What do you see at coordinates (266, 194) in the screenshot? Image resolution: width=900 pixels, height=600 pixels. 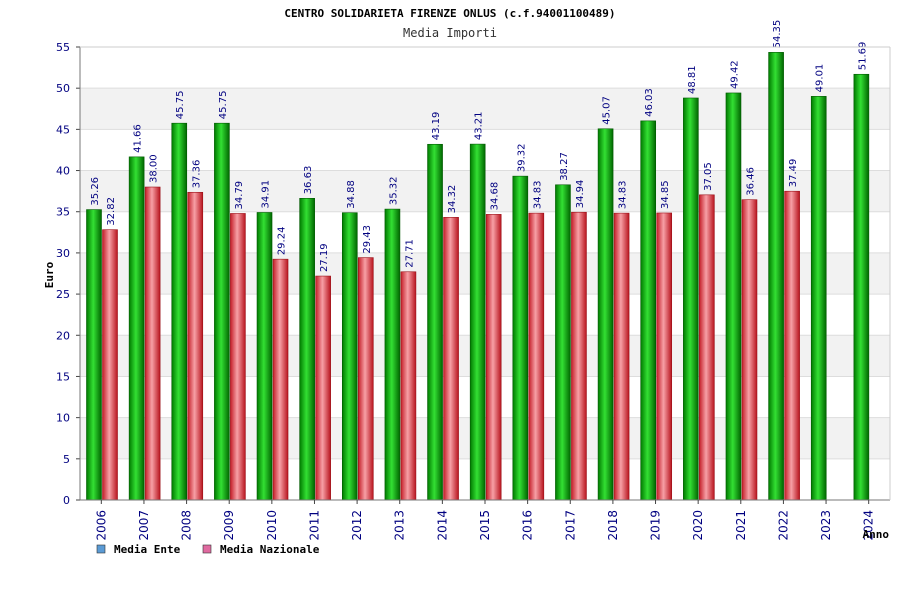 I see `data-label: 34.91` at bounding box center [266, 194].